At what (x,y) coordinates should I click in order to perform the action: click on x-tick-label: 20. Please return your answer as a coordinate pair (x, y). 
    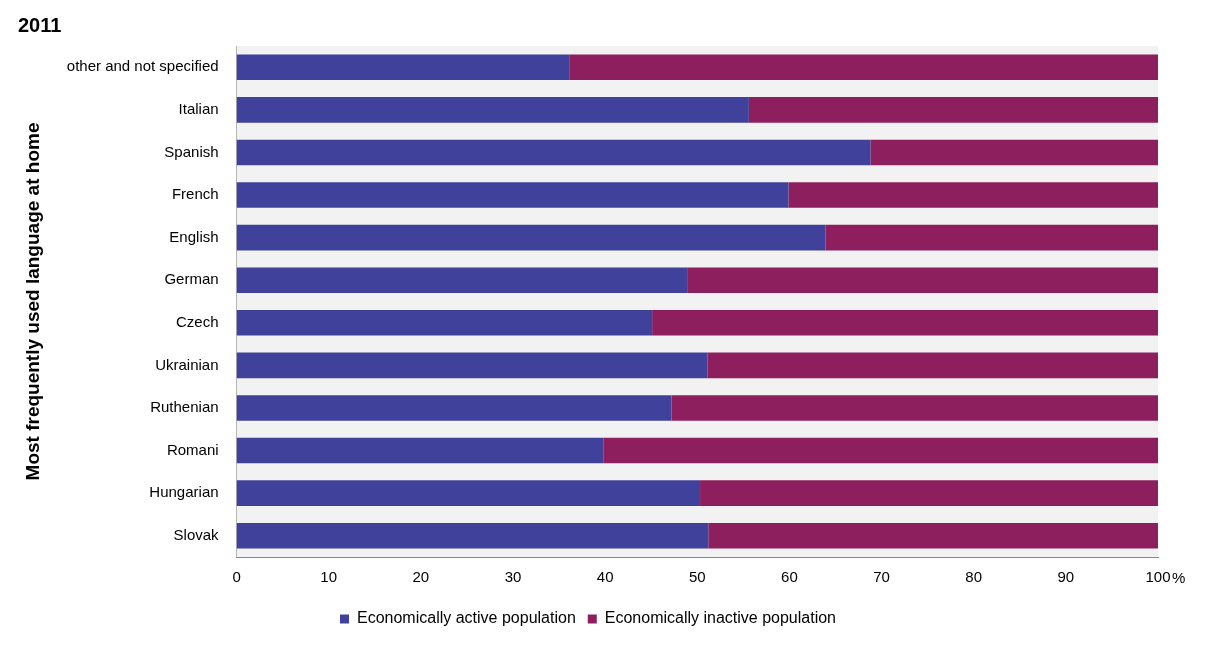
    Looking at the image, I should click on (421, 577).